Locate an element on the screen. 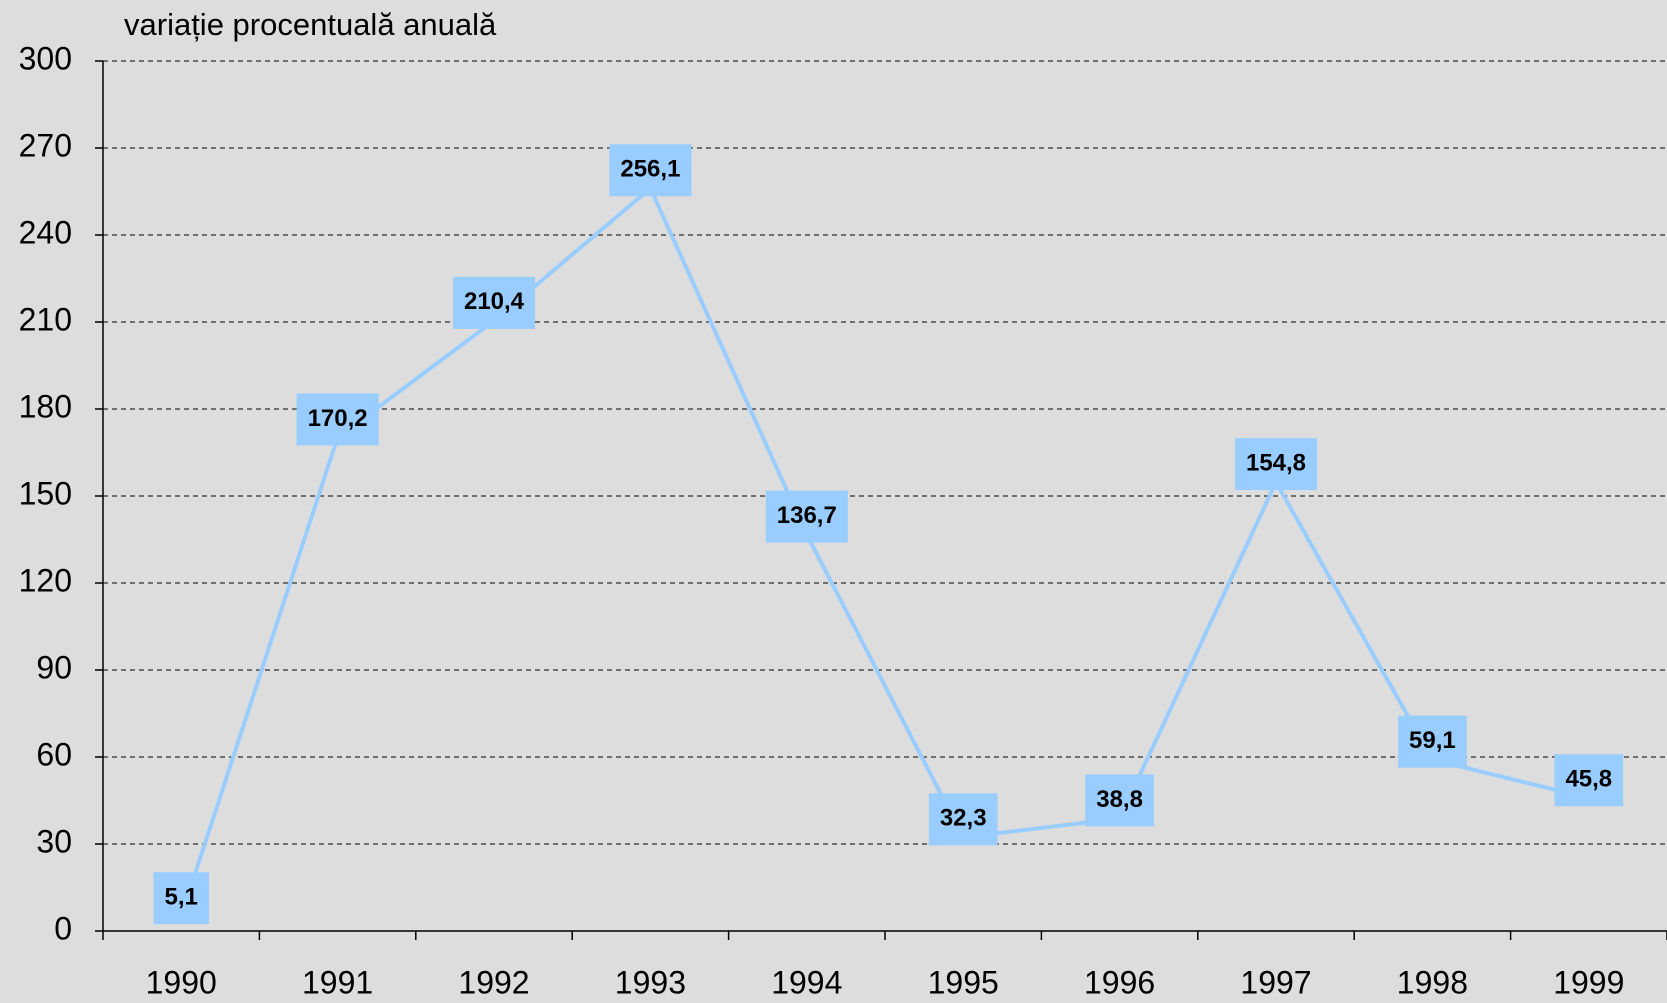  x-tick-label: 1995 is located at coordinates (963, 982).